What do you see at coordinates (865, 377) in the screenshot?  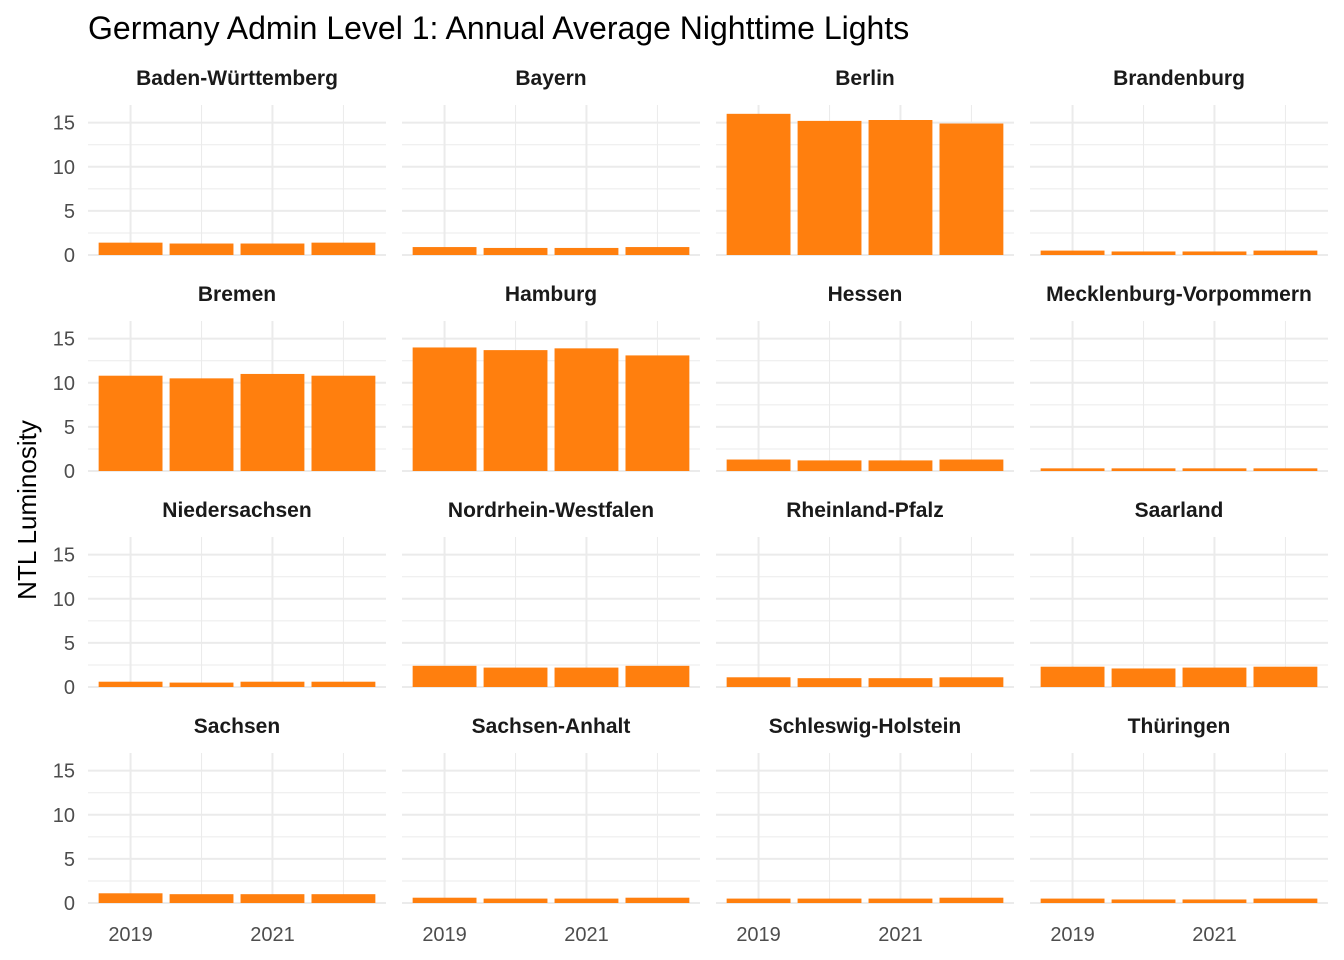 I see `facet-panel: Hessen` at bounding box center [865, 377].